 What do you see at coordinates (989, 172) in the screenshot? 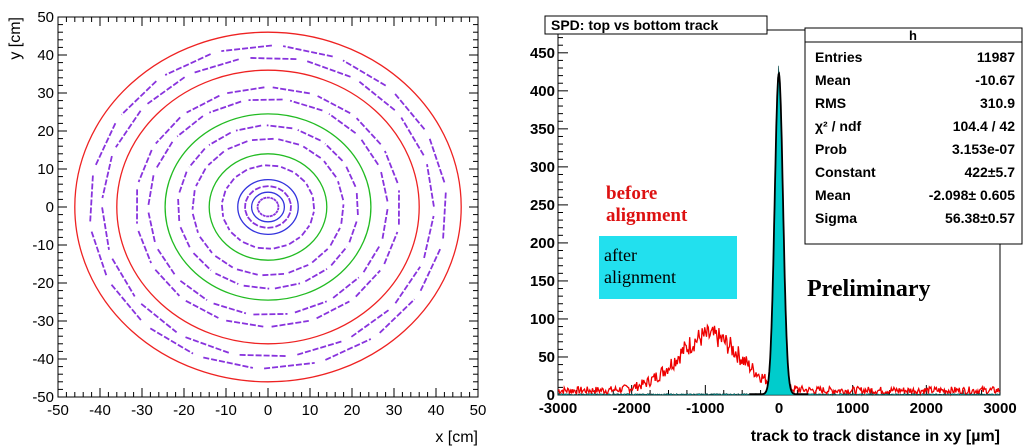
I see `stats-row-value: 422±5.7` at bounding box center [989, 172].